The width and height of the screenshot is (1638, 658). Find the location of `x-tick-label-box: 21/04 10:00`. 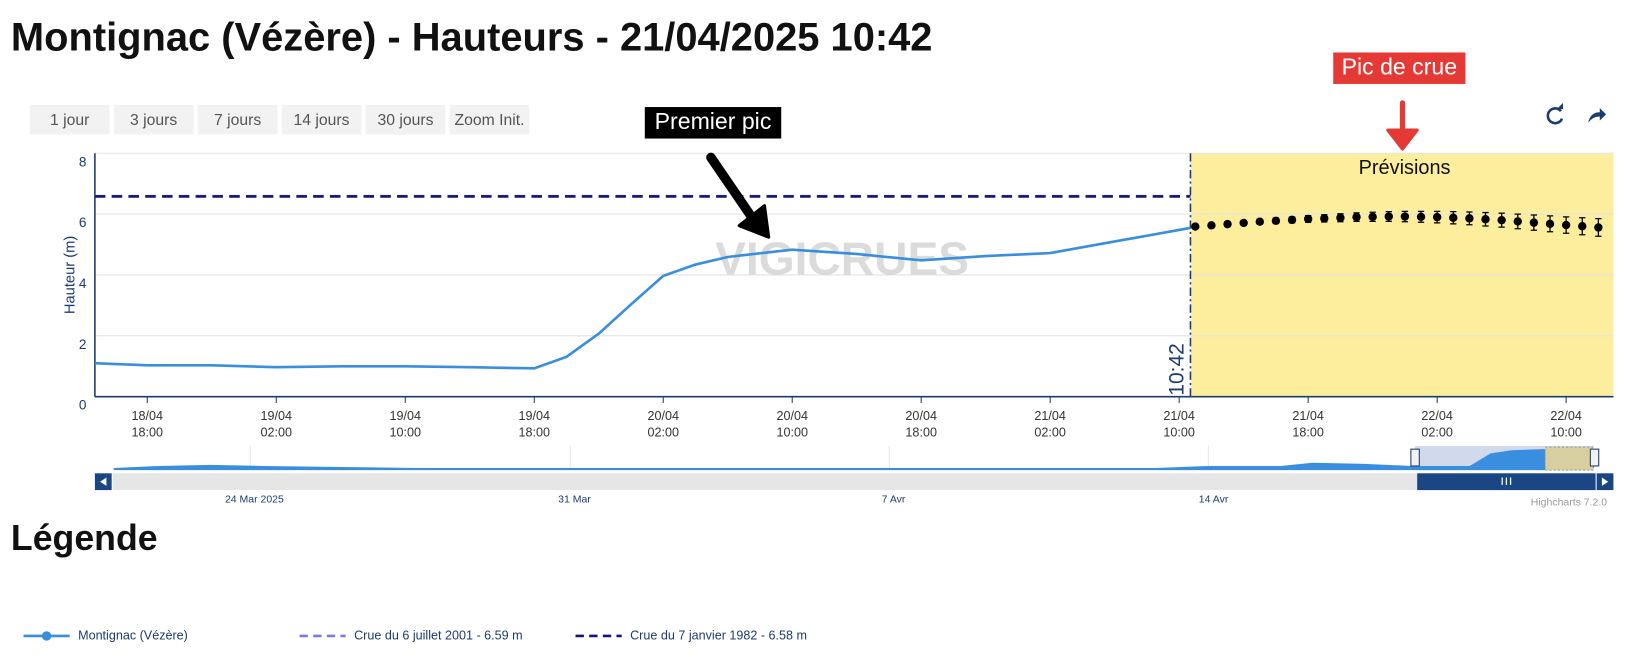

x-tick-label-box: 21/04 10:00 is located at coordinates (1179, 424).